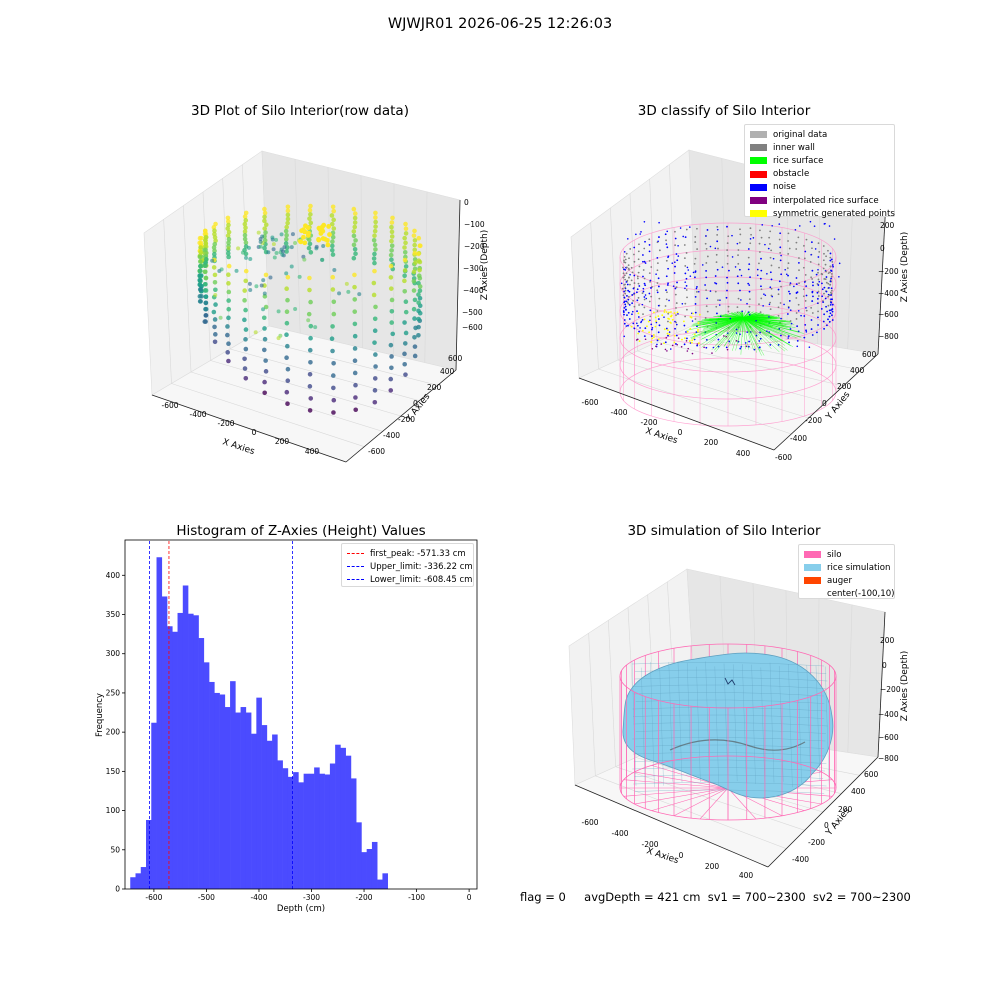  I want to click on legend-label: obstacle, so click(791, 174).